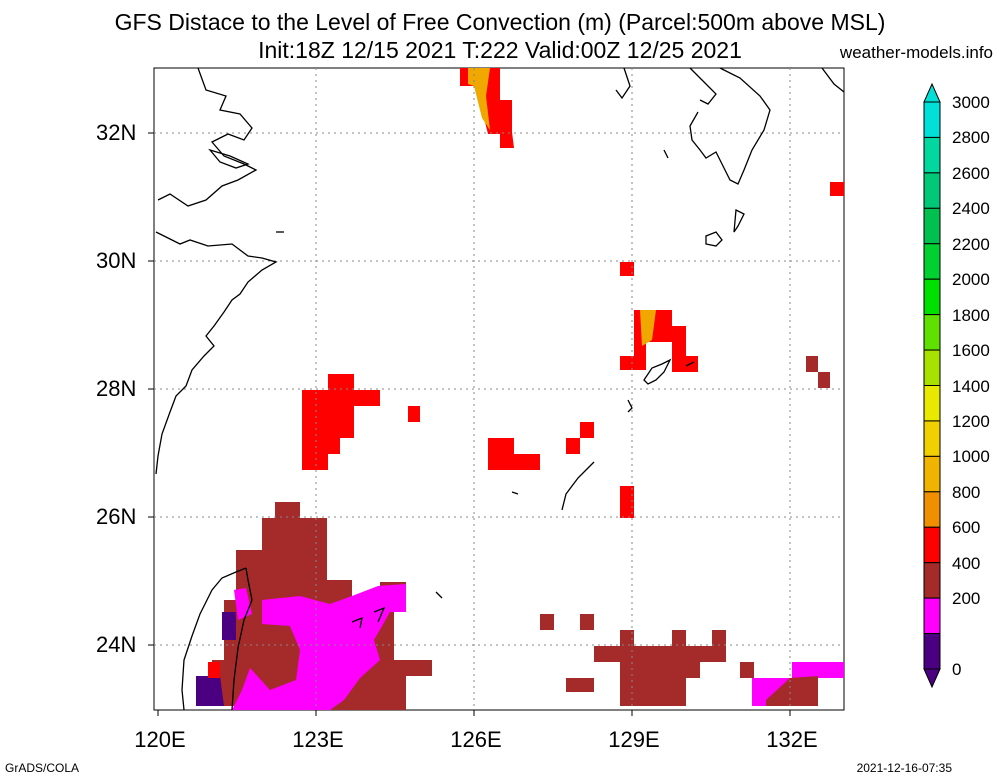  What do you see at coordinates (971, 386) in the screenshot?
I see `colorbar-label: 1400` at bounding box center [971, 386].